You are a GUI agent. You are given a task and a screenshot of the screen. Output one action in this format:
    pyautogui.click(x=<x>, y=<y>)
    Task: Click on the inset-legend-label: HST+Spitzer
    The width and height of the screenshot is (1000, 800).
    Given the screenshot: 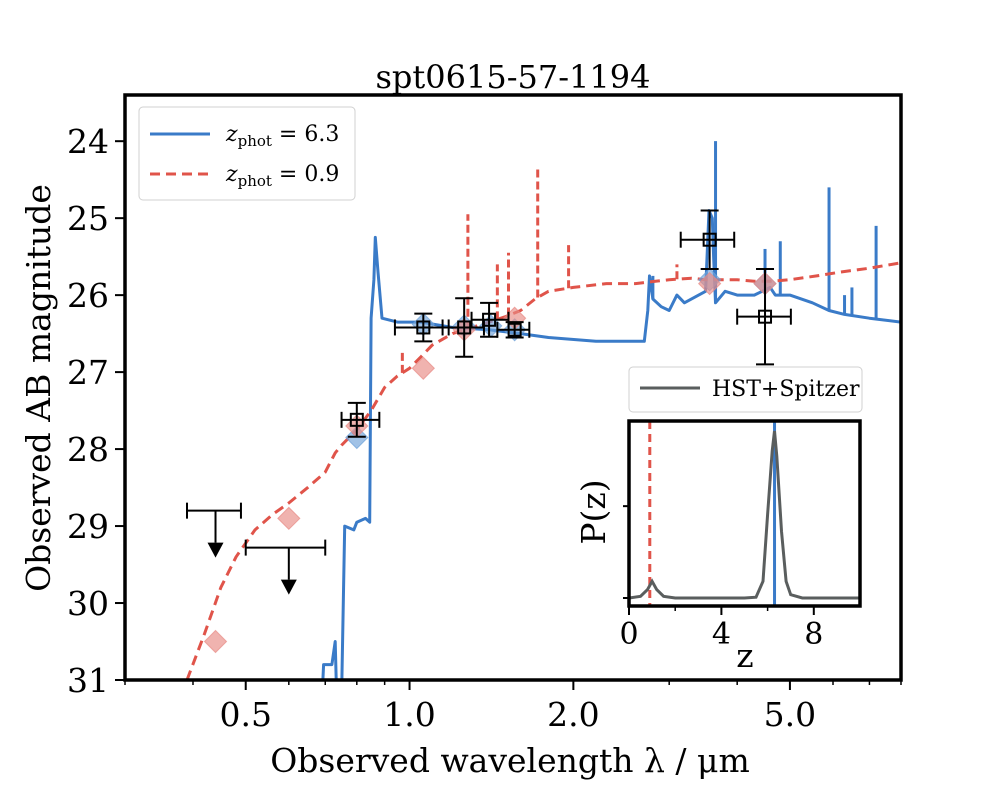 What is the action you would take?
    pyautogui.click(x=786, y=389)
    